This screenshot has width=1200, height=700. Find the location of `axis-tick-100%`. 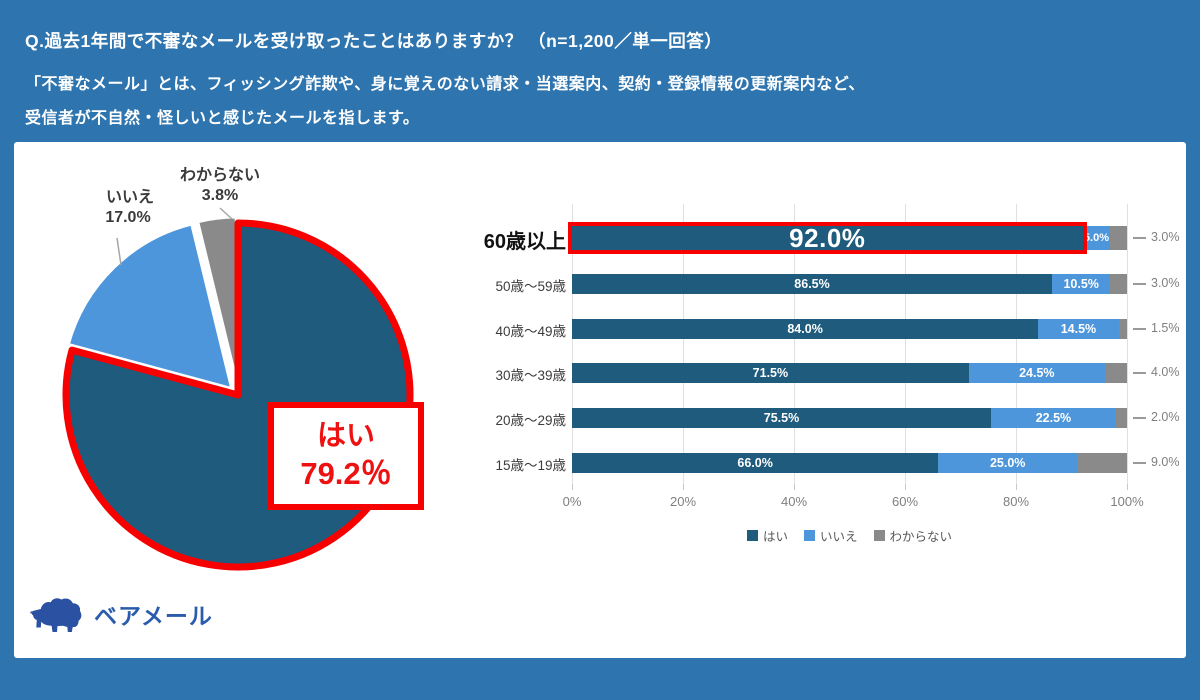

axis-tick-100% is located at coordinates (1127, 487).